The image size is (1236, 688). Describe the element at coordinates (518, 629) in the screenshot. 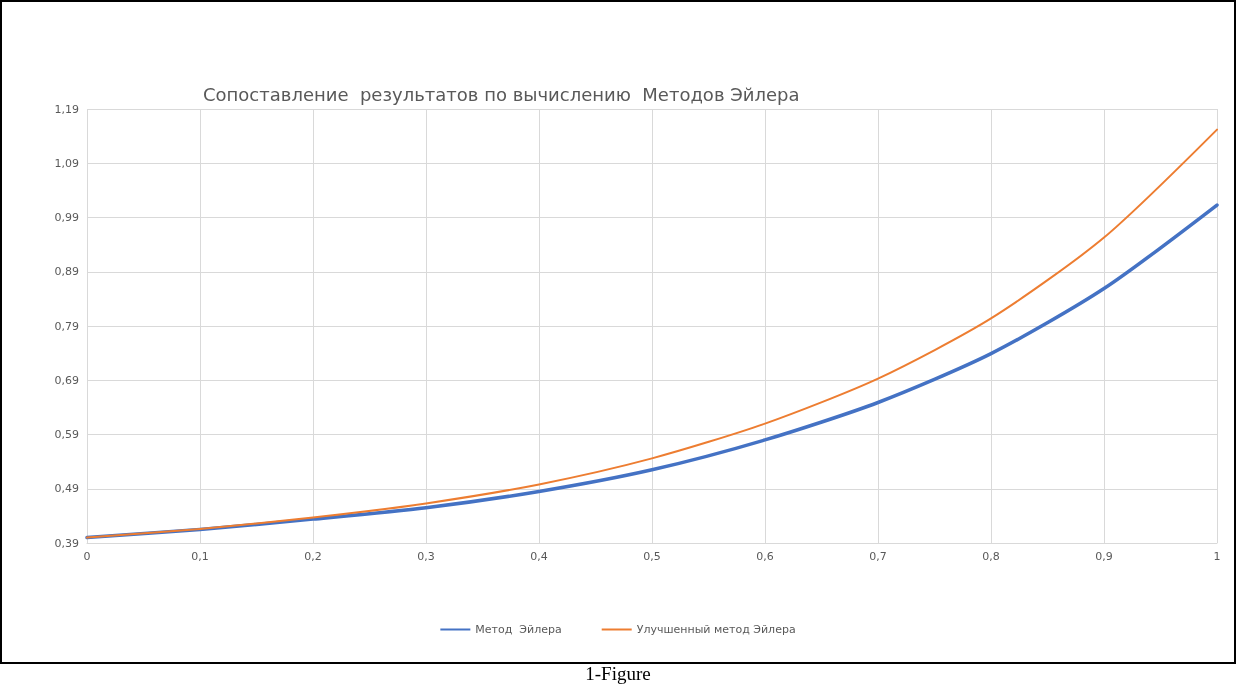

I see `legend-label: Метод Эйлера` at that location.